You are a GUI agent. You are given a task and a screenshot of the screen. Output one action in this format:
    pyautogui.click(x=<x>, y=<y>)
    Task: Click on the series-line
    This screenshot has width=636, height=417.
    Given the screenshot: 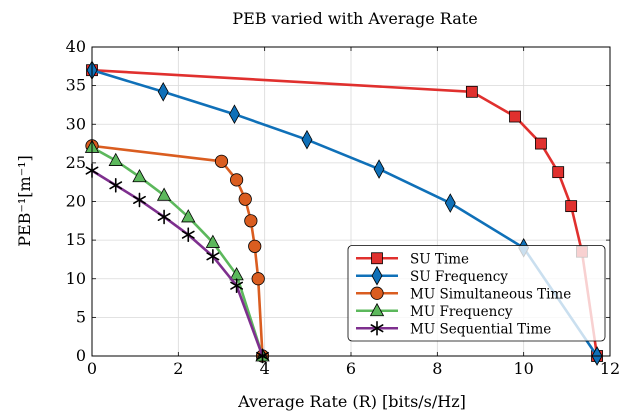 What is the action you would take?
    pyautogui.click(x=177, y=263)
    